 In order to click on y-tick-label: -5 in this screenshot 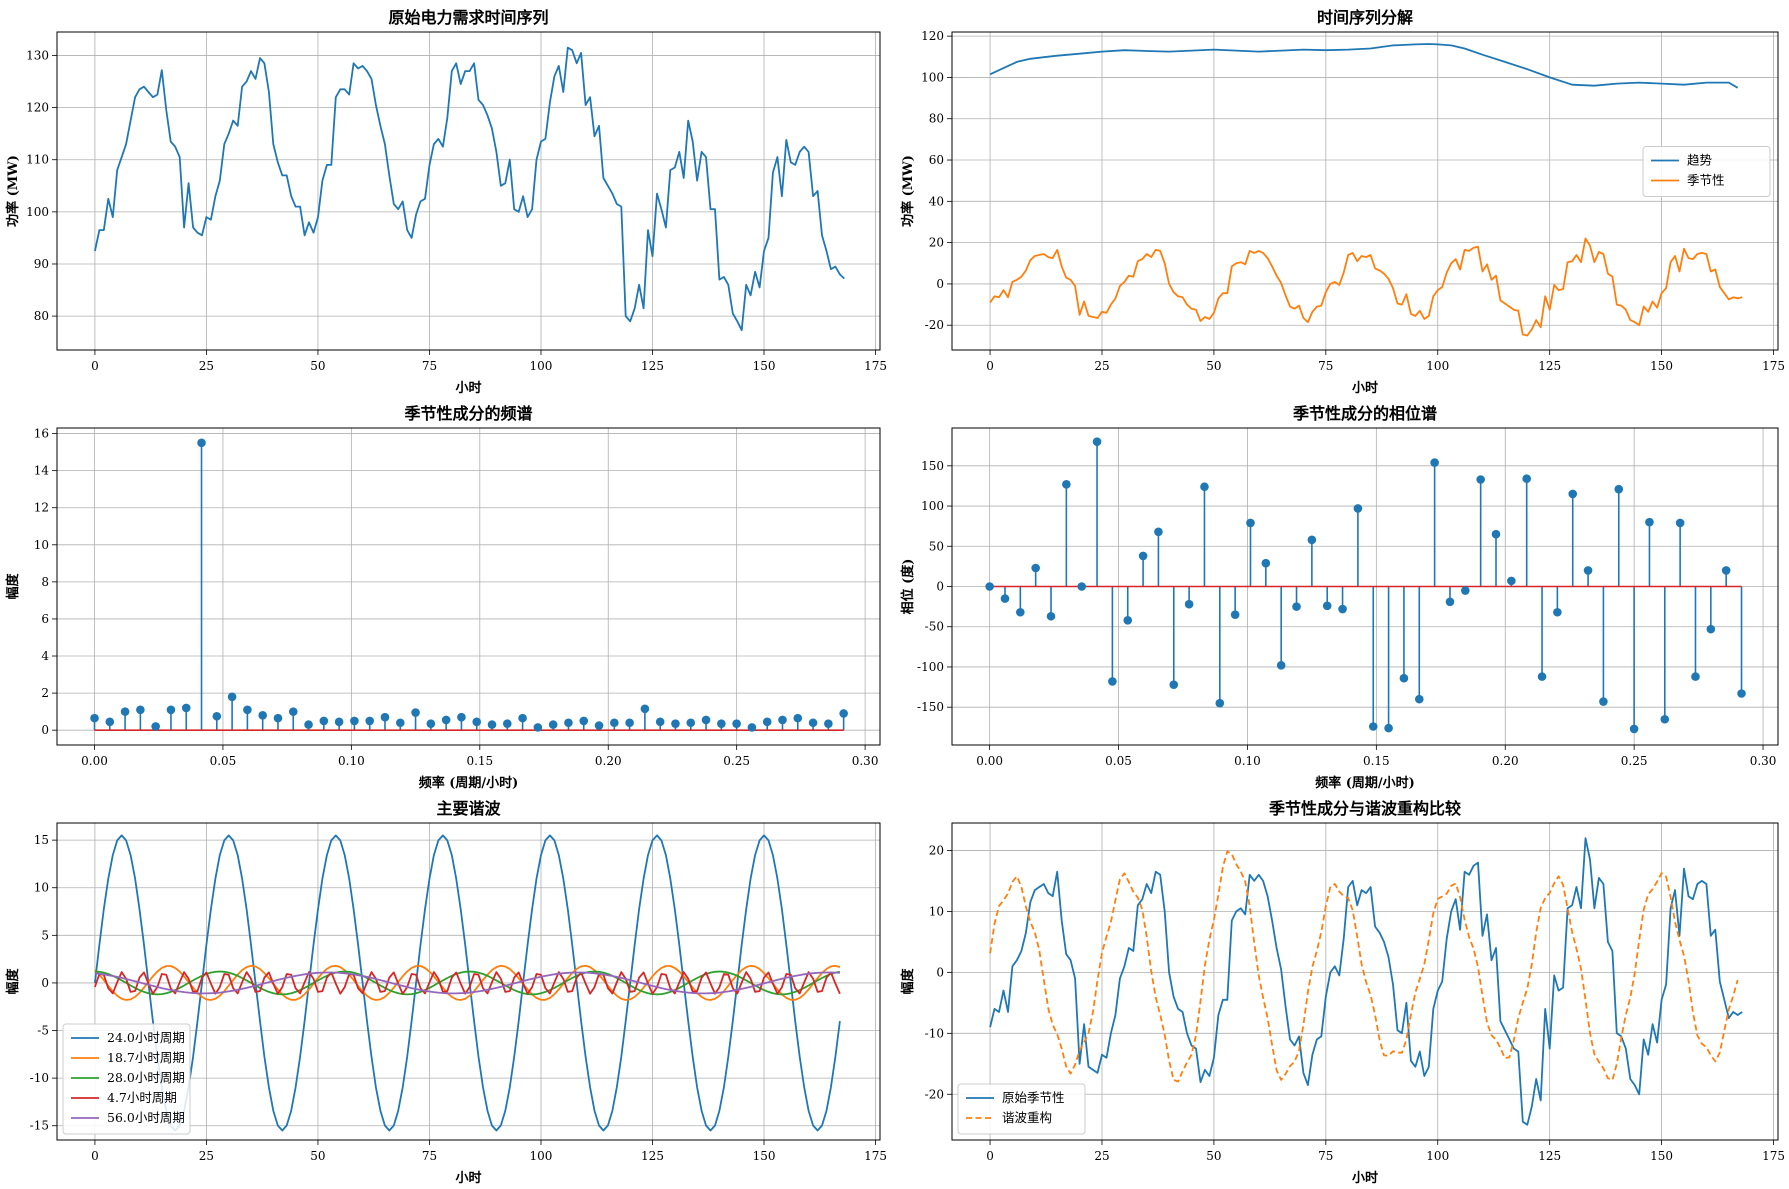, I will do `click(43, 1031)`.